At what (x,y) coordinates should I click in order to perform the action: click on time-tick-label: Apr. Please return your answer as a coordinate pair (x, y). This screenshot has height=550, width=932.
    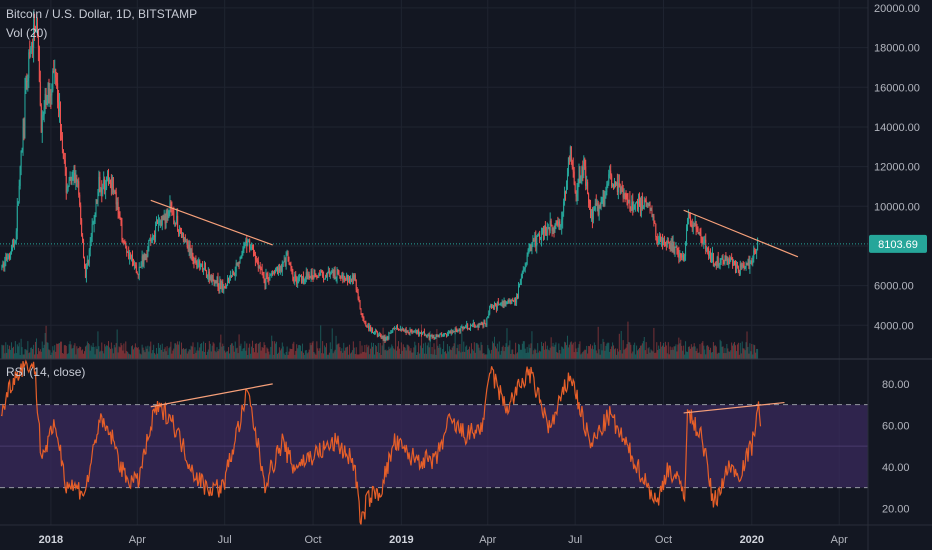
    Looking at the image, I should click on (487, 540).